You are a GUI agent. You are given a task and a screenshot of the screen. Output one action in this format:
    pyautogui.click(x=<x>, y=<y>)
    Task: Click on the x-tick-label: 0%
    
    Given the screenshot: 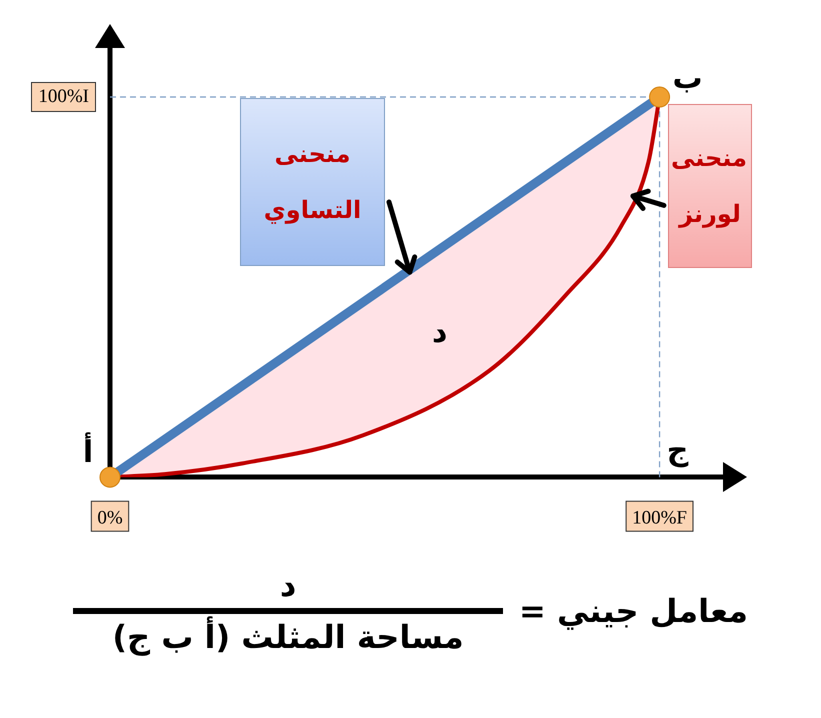 What is the action you would take?
    pyautogui.click(x=110, y=518)
    